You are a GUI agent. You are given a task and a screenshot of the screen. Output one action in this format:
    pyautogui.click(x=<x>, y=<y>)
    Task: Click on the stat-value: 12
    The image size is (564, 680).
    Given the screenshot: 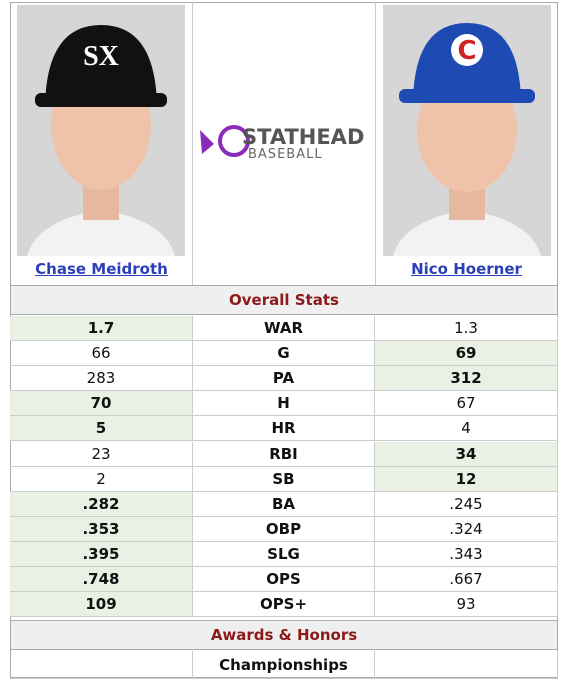 What is the action you would take?
    pyautogui.click(x=466, y=479)
    